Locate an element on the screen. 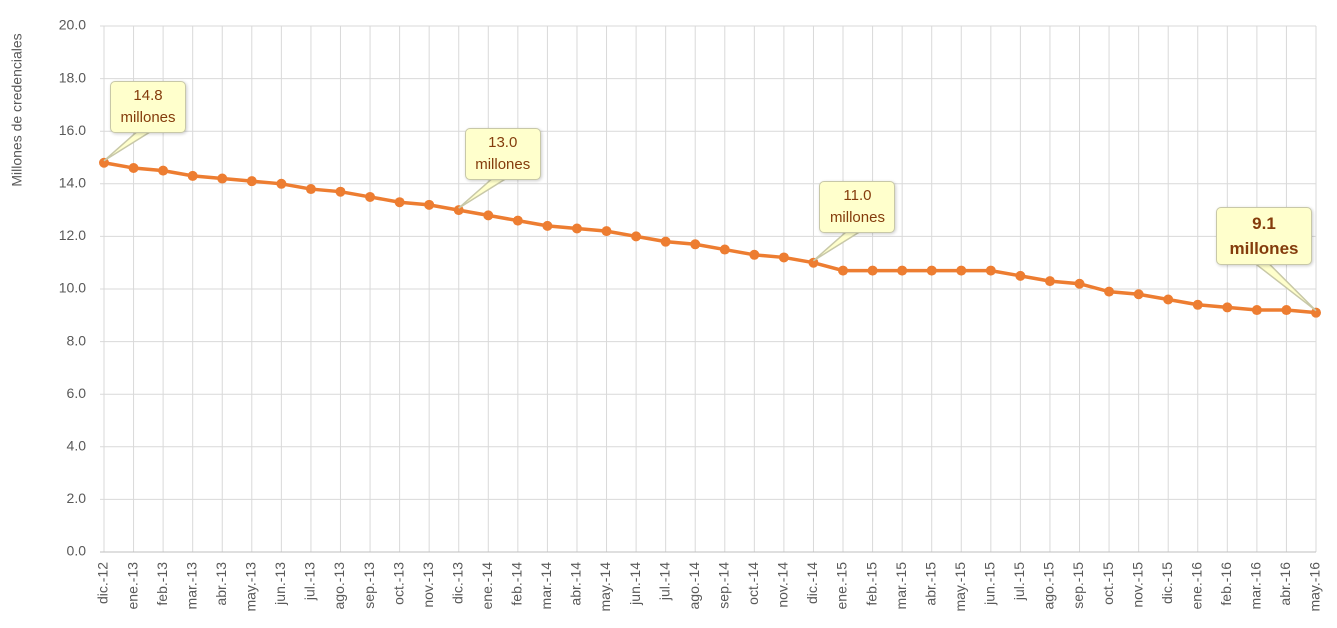 This screenshot has height=628, width=1337. x-tick-label: sep.-13 is located at coordinates (369, 585).